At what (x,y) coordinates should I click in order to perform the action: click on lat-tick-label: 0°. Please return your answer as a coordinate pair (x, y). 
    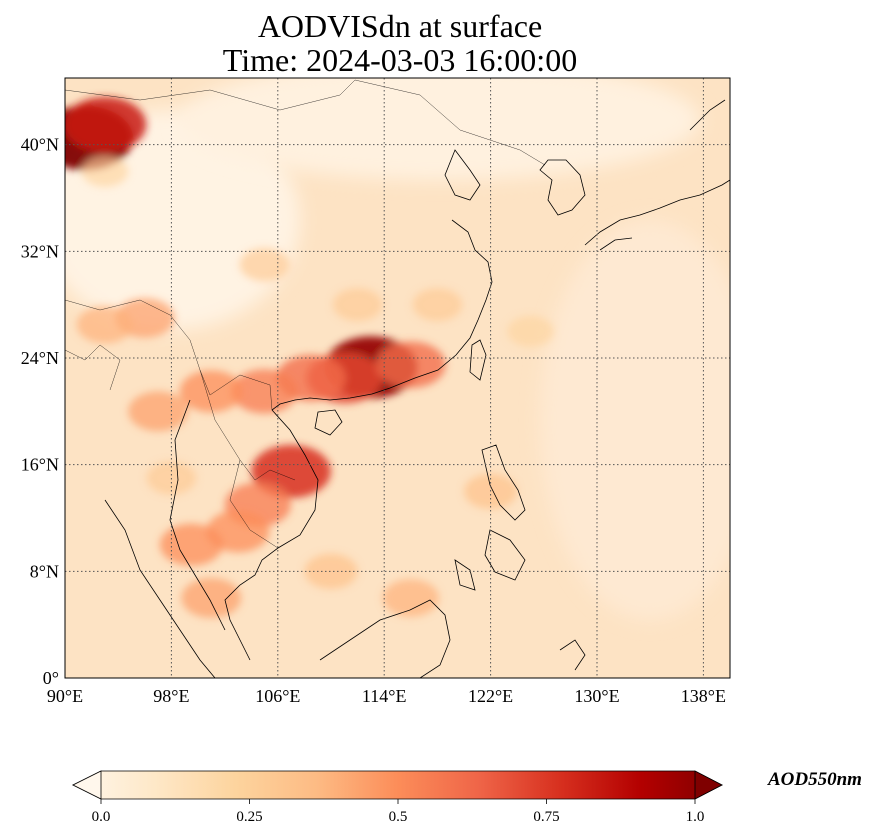
    Looking at the image, I should click on (51, 678).